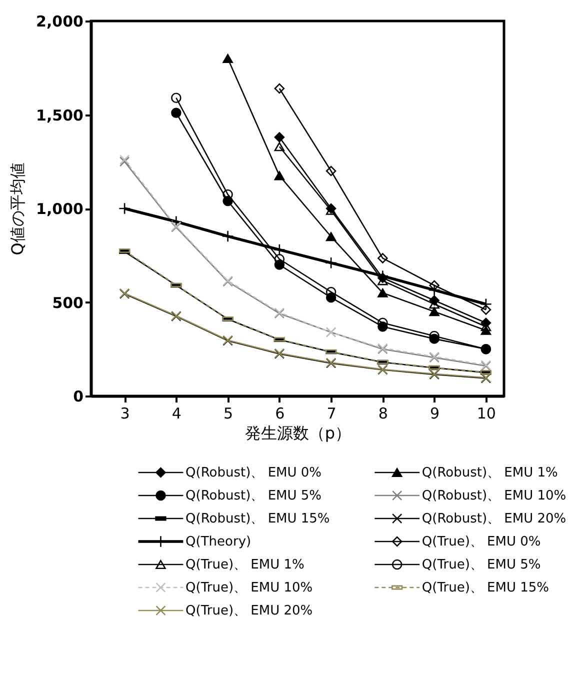 The height and width of the screenshot is (676, 584). Describe the element at coordinates (481, 542) in the screenshot. I see `legend-label: Q(True)、 EMU 0%` at that location.